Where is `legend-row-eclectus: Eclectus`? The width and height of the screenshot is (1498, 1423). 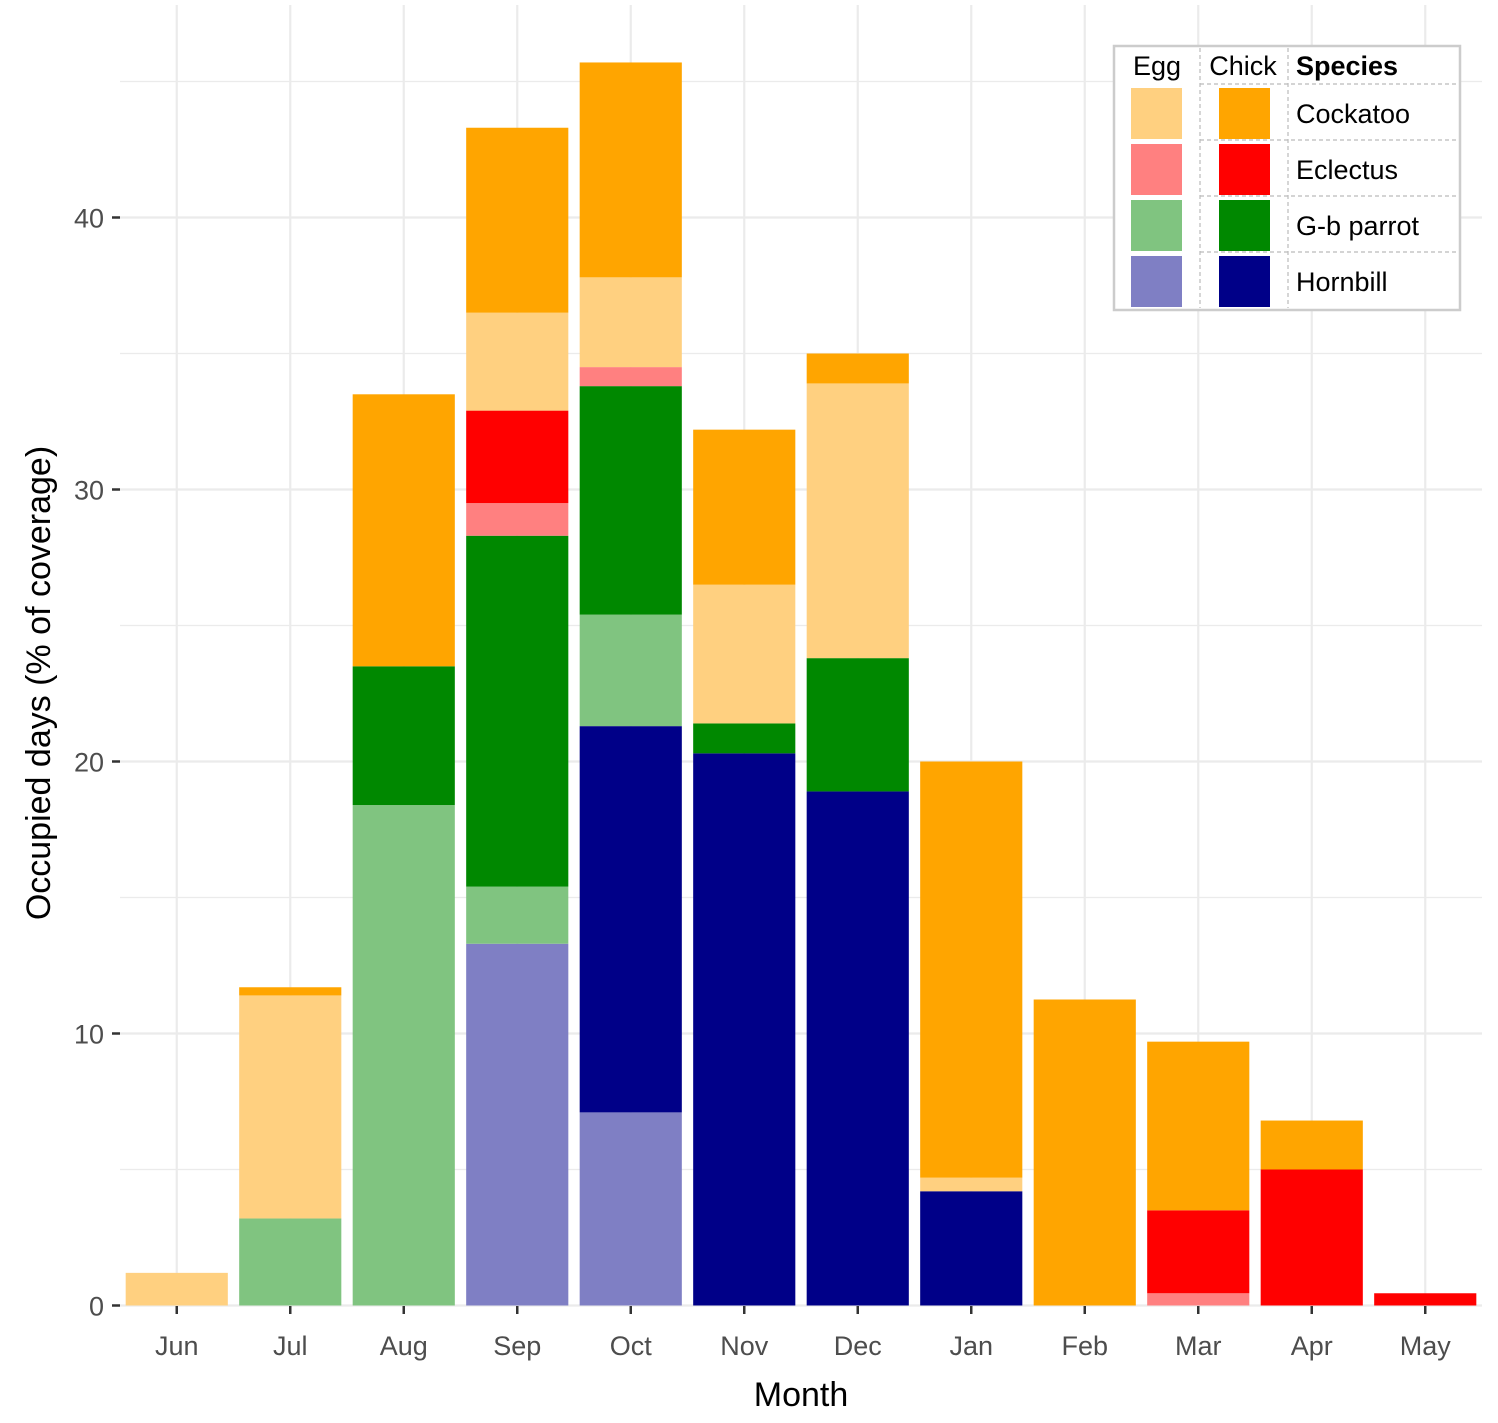
legend-row-eclectus: Eclectus is located at coordinates (1264, 169).